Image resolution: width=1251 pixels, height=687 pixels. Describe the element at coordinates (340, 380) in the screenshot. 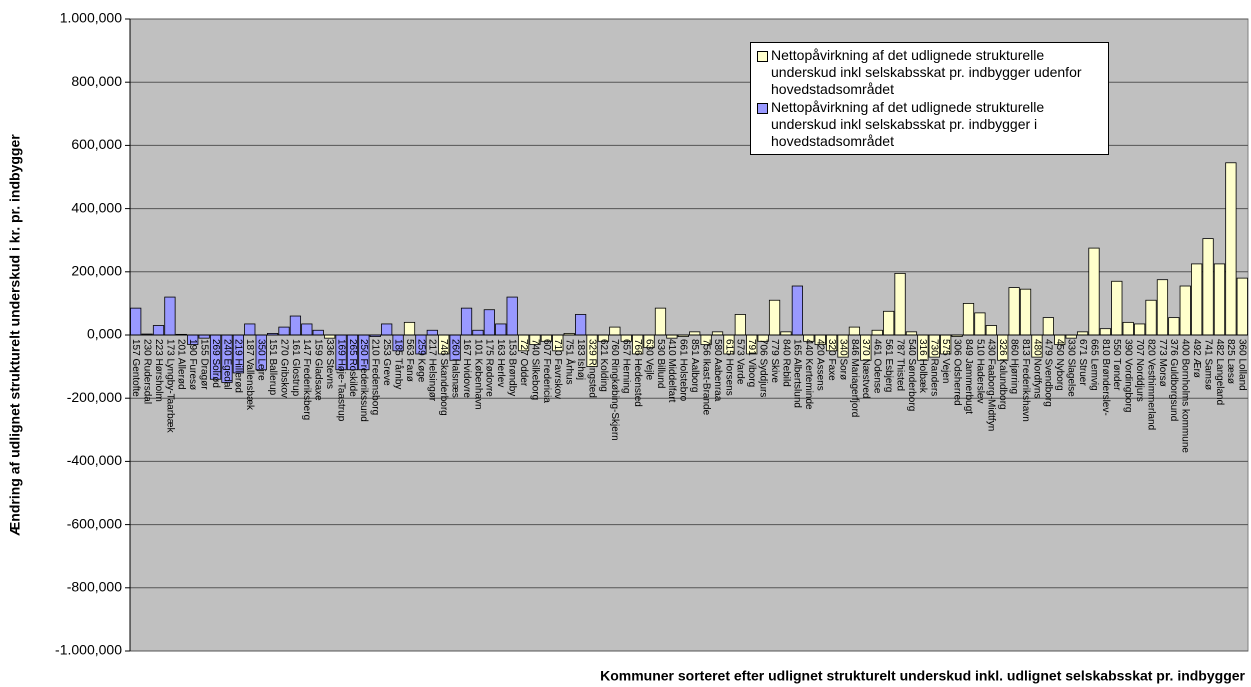

I see `x-tick-label: 169 Høje-Taastrup` at that location.